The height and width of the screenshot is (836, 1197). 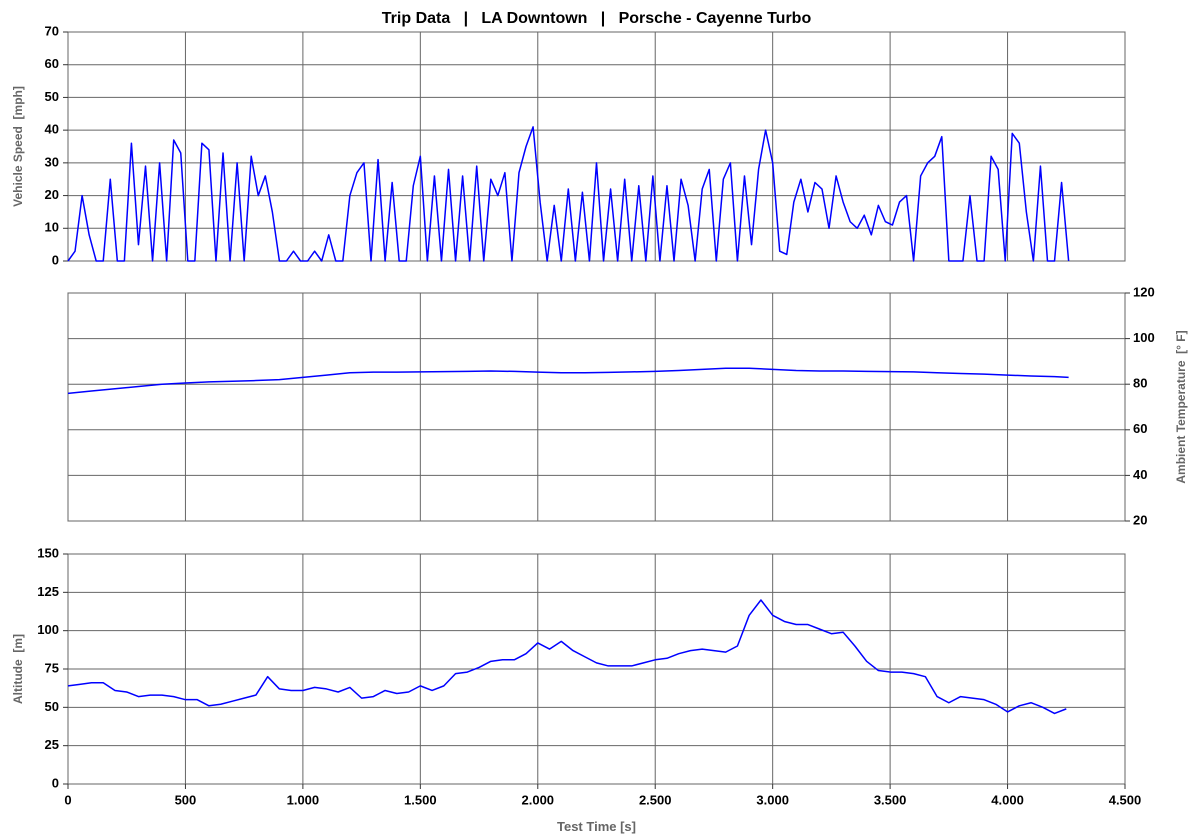 I want to click on y-axis-label: Altitude [m], so click(x=18, y=669).